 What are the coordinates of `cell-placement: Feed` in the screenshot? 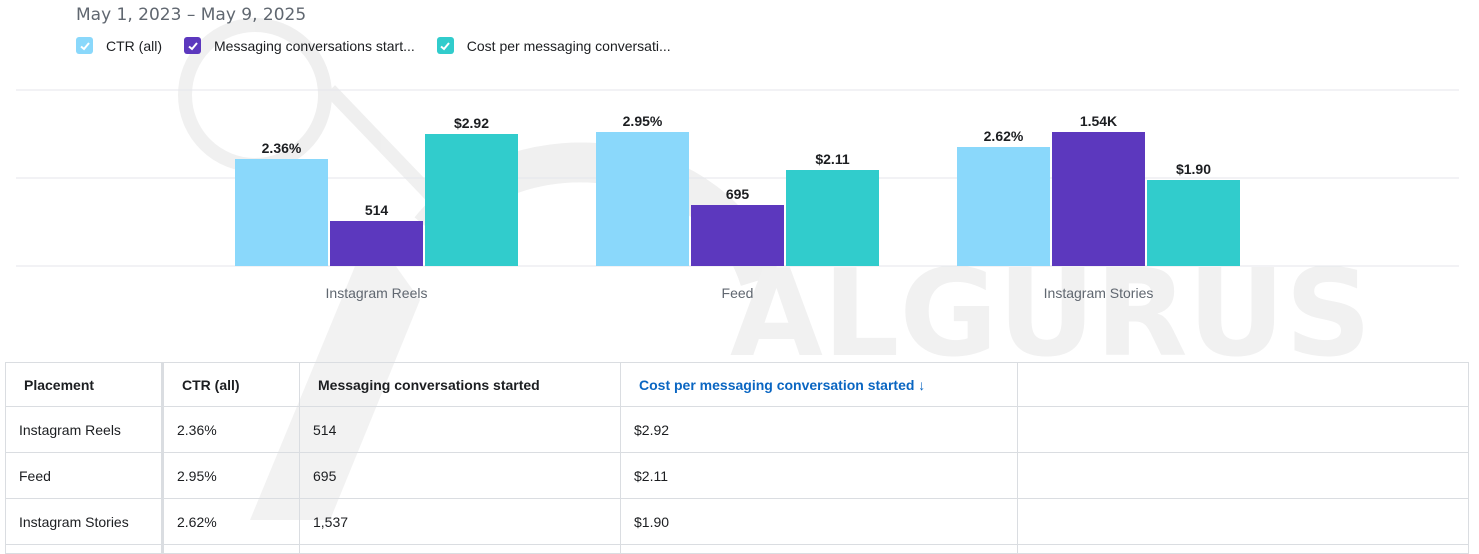 It's located at (84, 475).